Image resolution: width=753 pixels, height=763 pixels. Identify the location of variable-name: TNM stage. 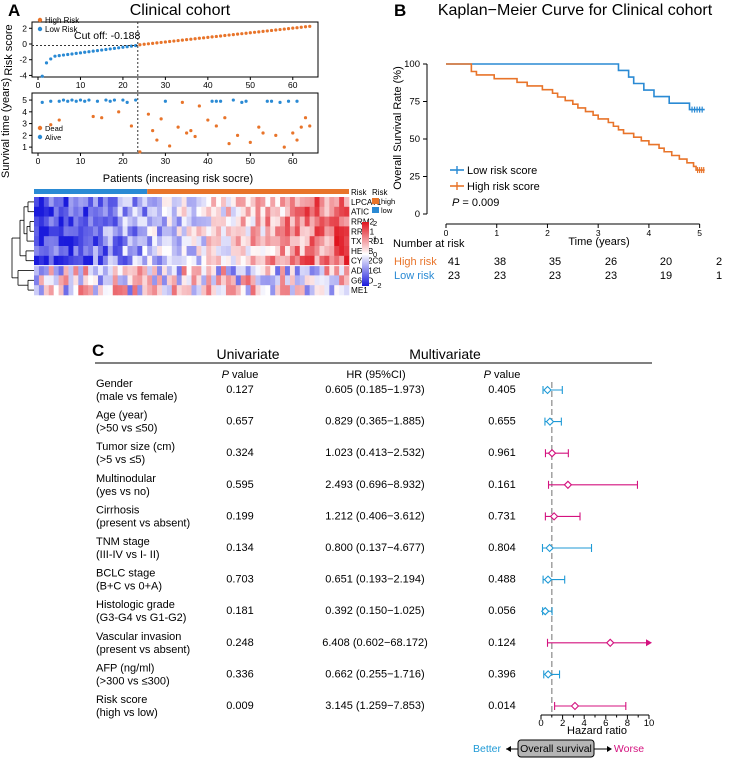
(123, 542).